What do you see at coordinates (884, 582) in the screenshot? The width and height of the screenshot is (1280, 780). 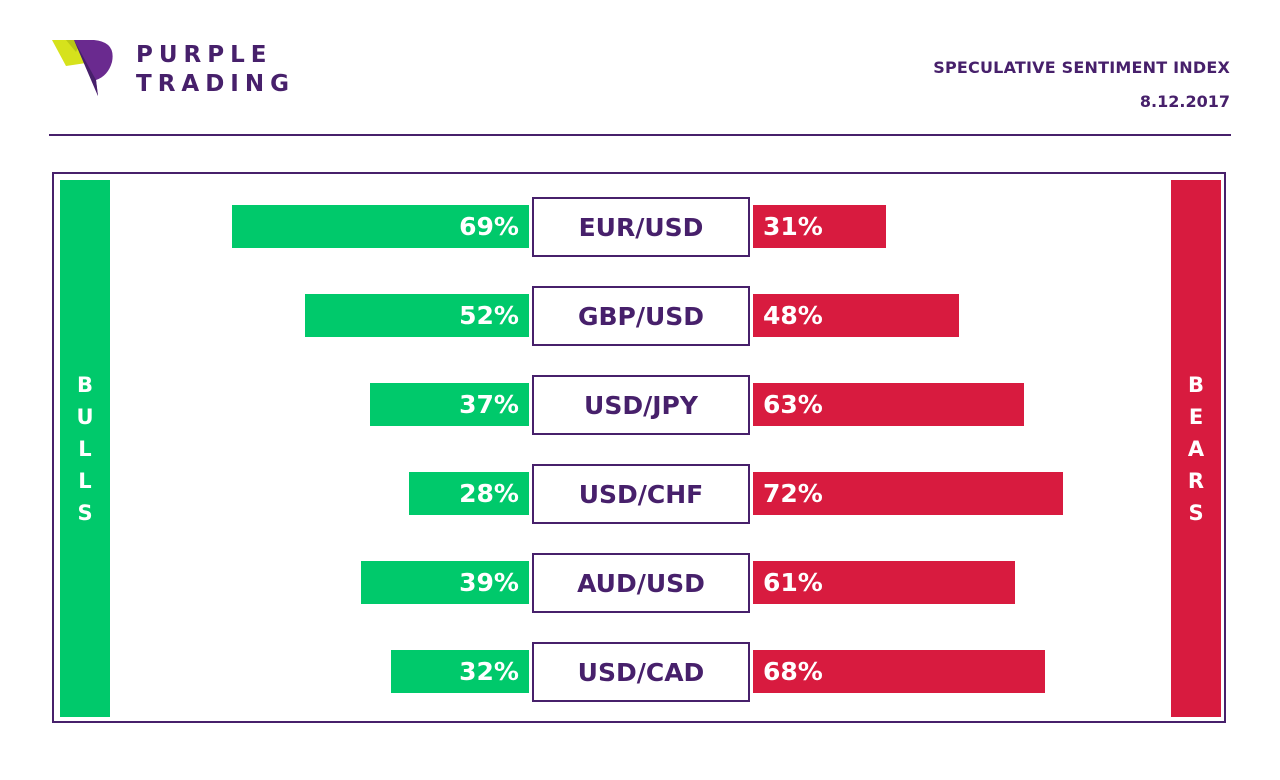 I see `bears-bar-aud-usd: 61%` at bounding box center [884, 582].